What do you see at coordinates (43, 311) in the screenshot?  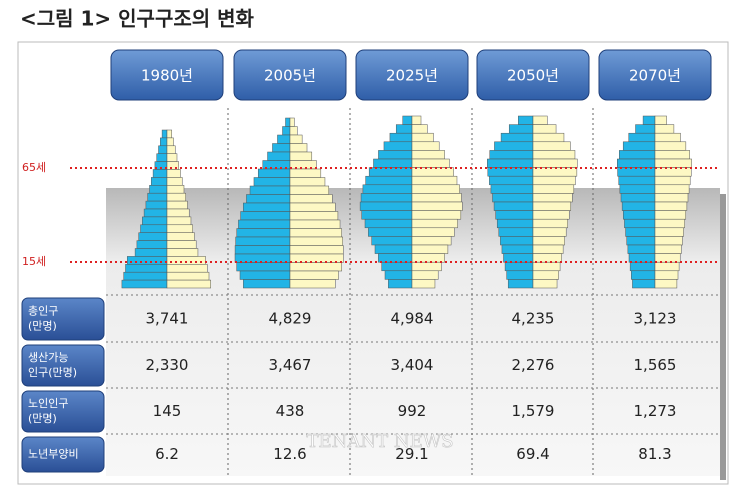 I see `row-label: 총인구` at bounding box center [43, 311].